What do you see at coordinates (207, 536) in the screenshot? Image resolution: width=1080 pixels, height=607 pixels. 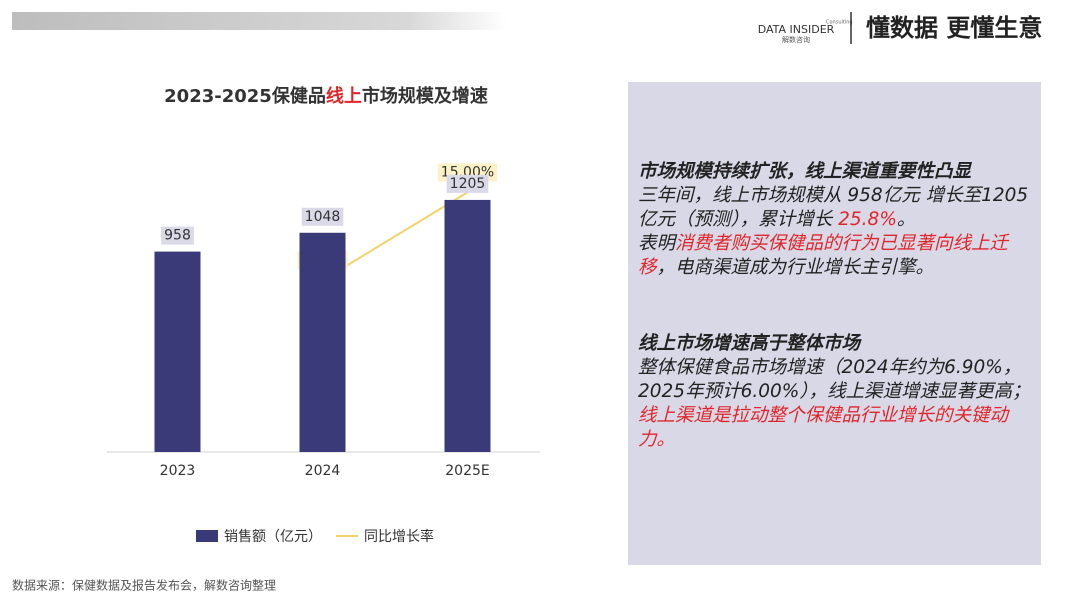 I see `legend-swatch` at bounding box center [207, 536].